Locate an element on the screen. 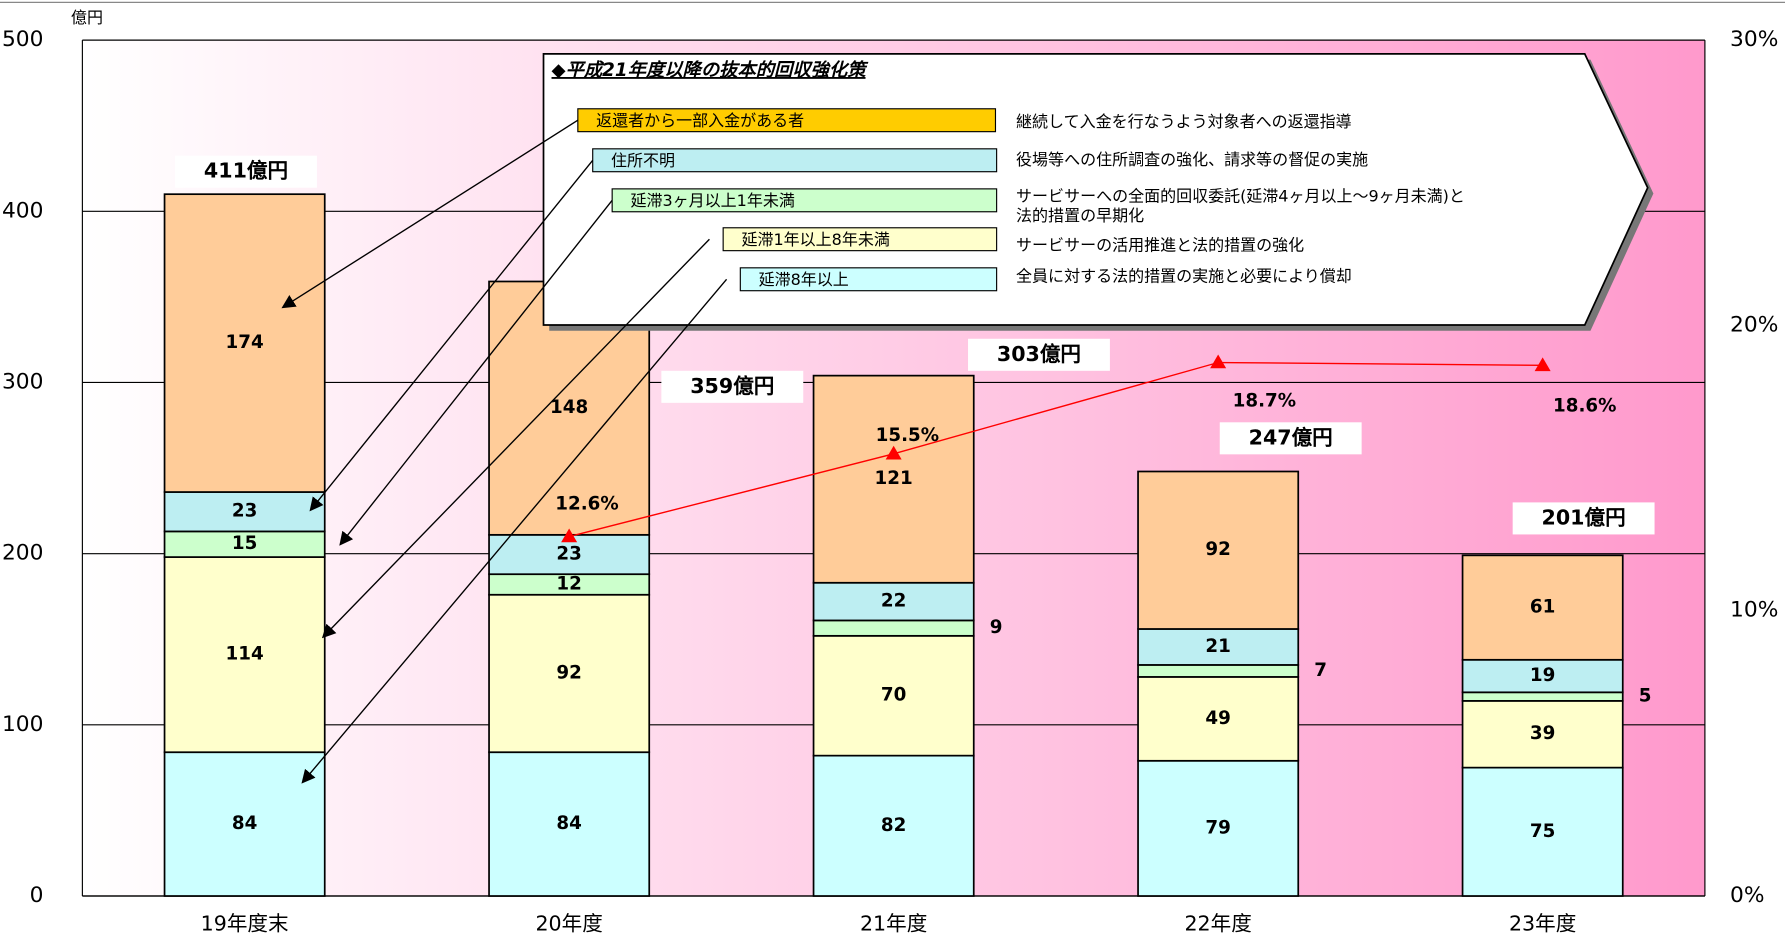 This screenshot has width=1785, height=947. legend-measure: サービサーの活用推進と法的措置の強化 is located at coordinates (1160, 245).